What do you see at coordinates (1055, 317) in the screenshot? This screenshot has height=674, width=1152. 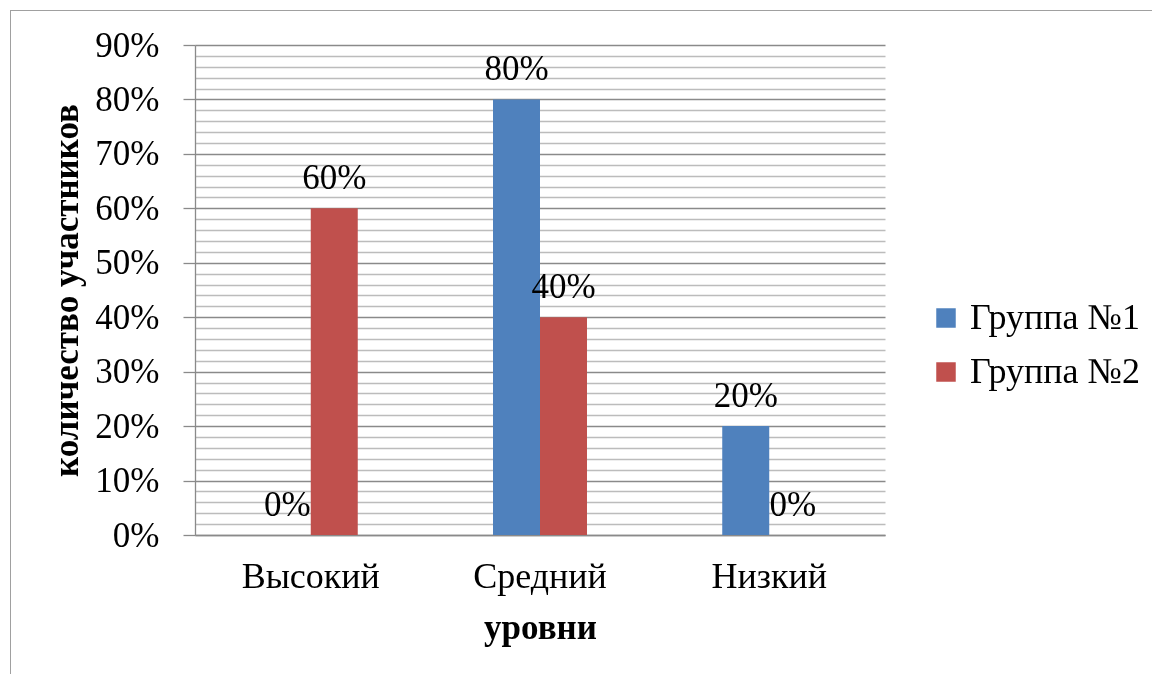 I see `legend-label: Группа №1` at bounding box center [1055, 317].